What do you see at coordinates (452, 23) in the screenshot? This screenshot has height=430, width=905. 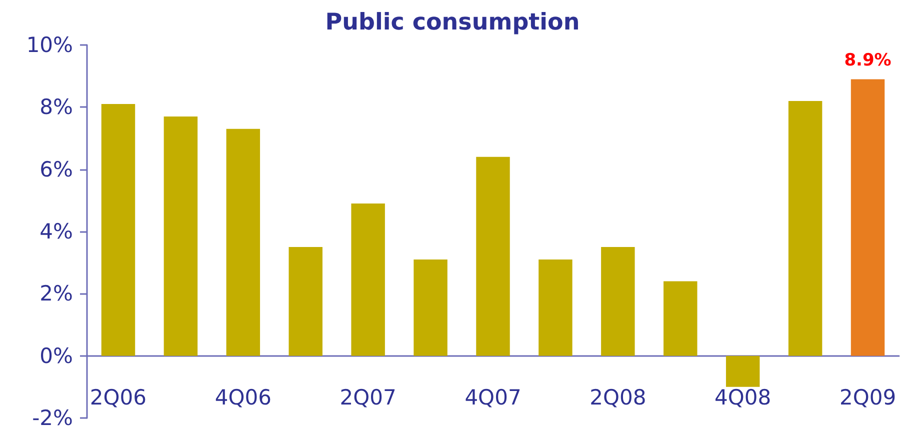 I see `chart-title: Public consumption` at bounding box center [452, 23].